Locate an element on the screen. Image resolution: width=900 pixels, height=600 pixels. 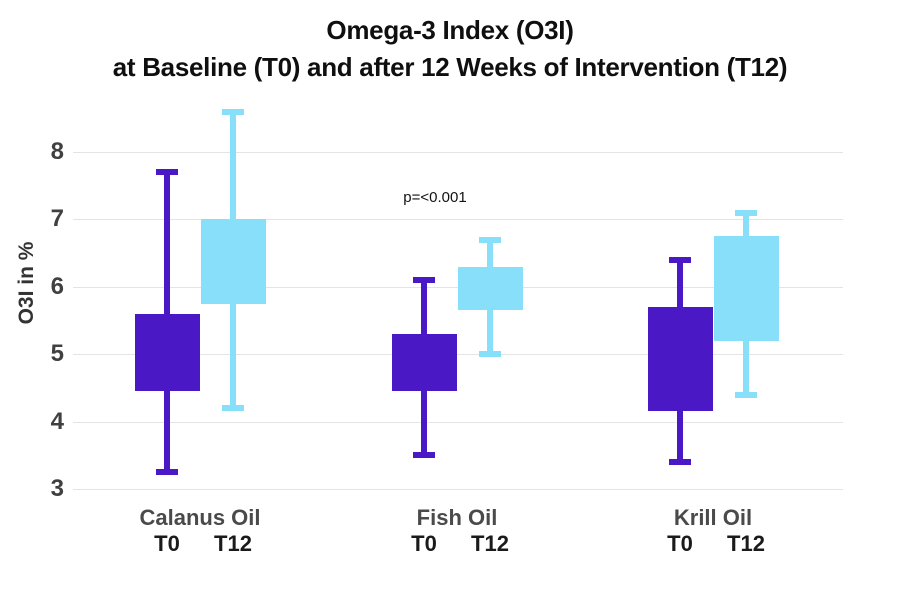
whisker-cap-low-calanus-oil-t12 is located at coordinates (233, 408).